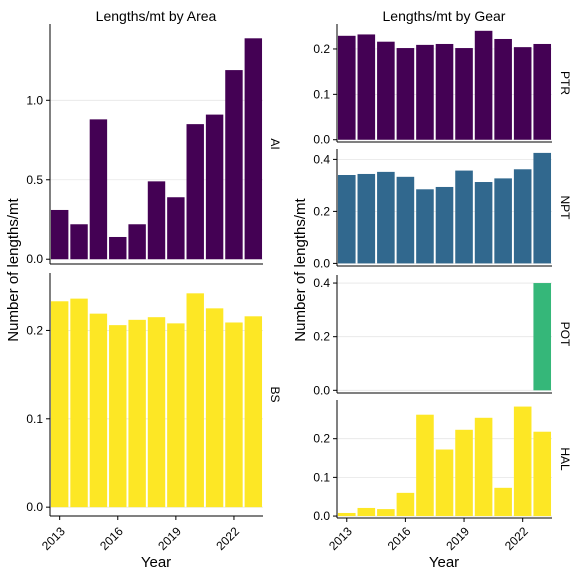 This screenshot has height=581, width=576. What do you see at coordinates (565, 208) in the screenshot?
I see `facet-label: NPT` at bounding box center [565, 208].